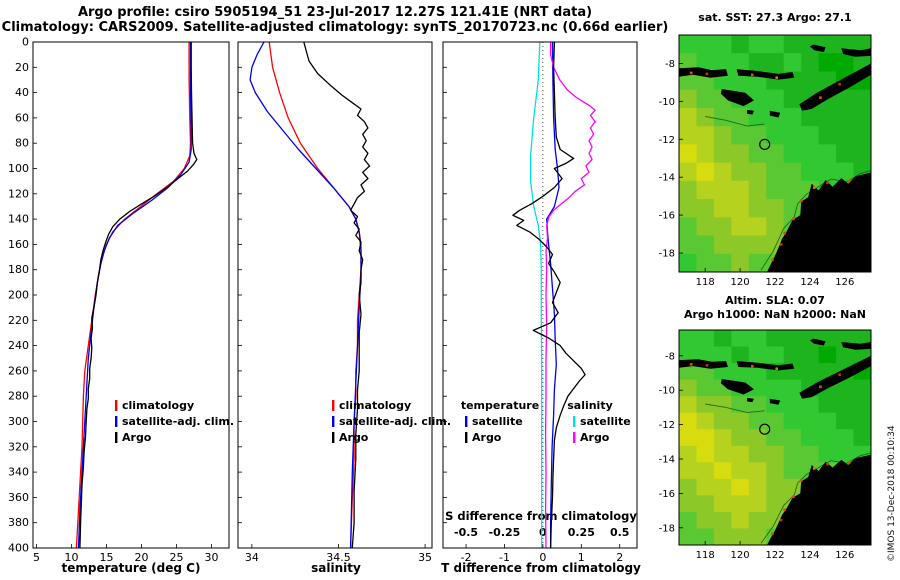 The image size is (900, 580). I want to click on lat-tick-label: -14, so click(667, 178).